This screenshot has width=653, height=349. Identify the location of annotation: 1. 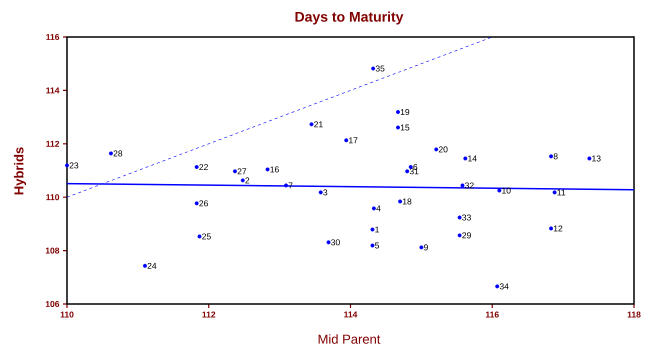
(377, 229).